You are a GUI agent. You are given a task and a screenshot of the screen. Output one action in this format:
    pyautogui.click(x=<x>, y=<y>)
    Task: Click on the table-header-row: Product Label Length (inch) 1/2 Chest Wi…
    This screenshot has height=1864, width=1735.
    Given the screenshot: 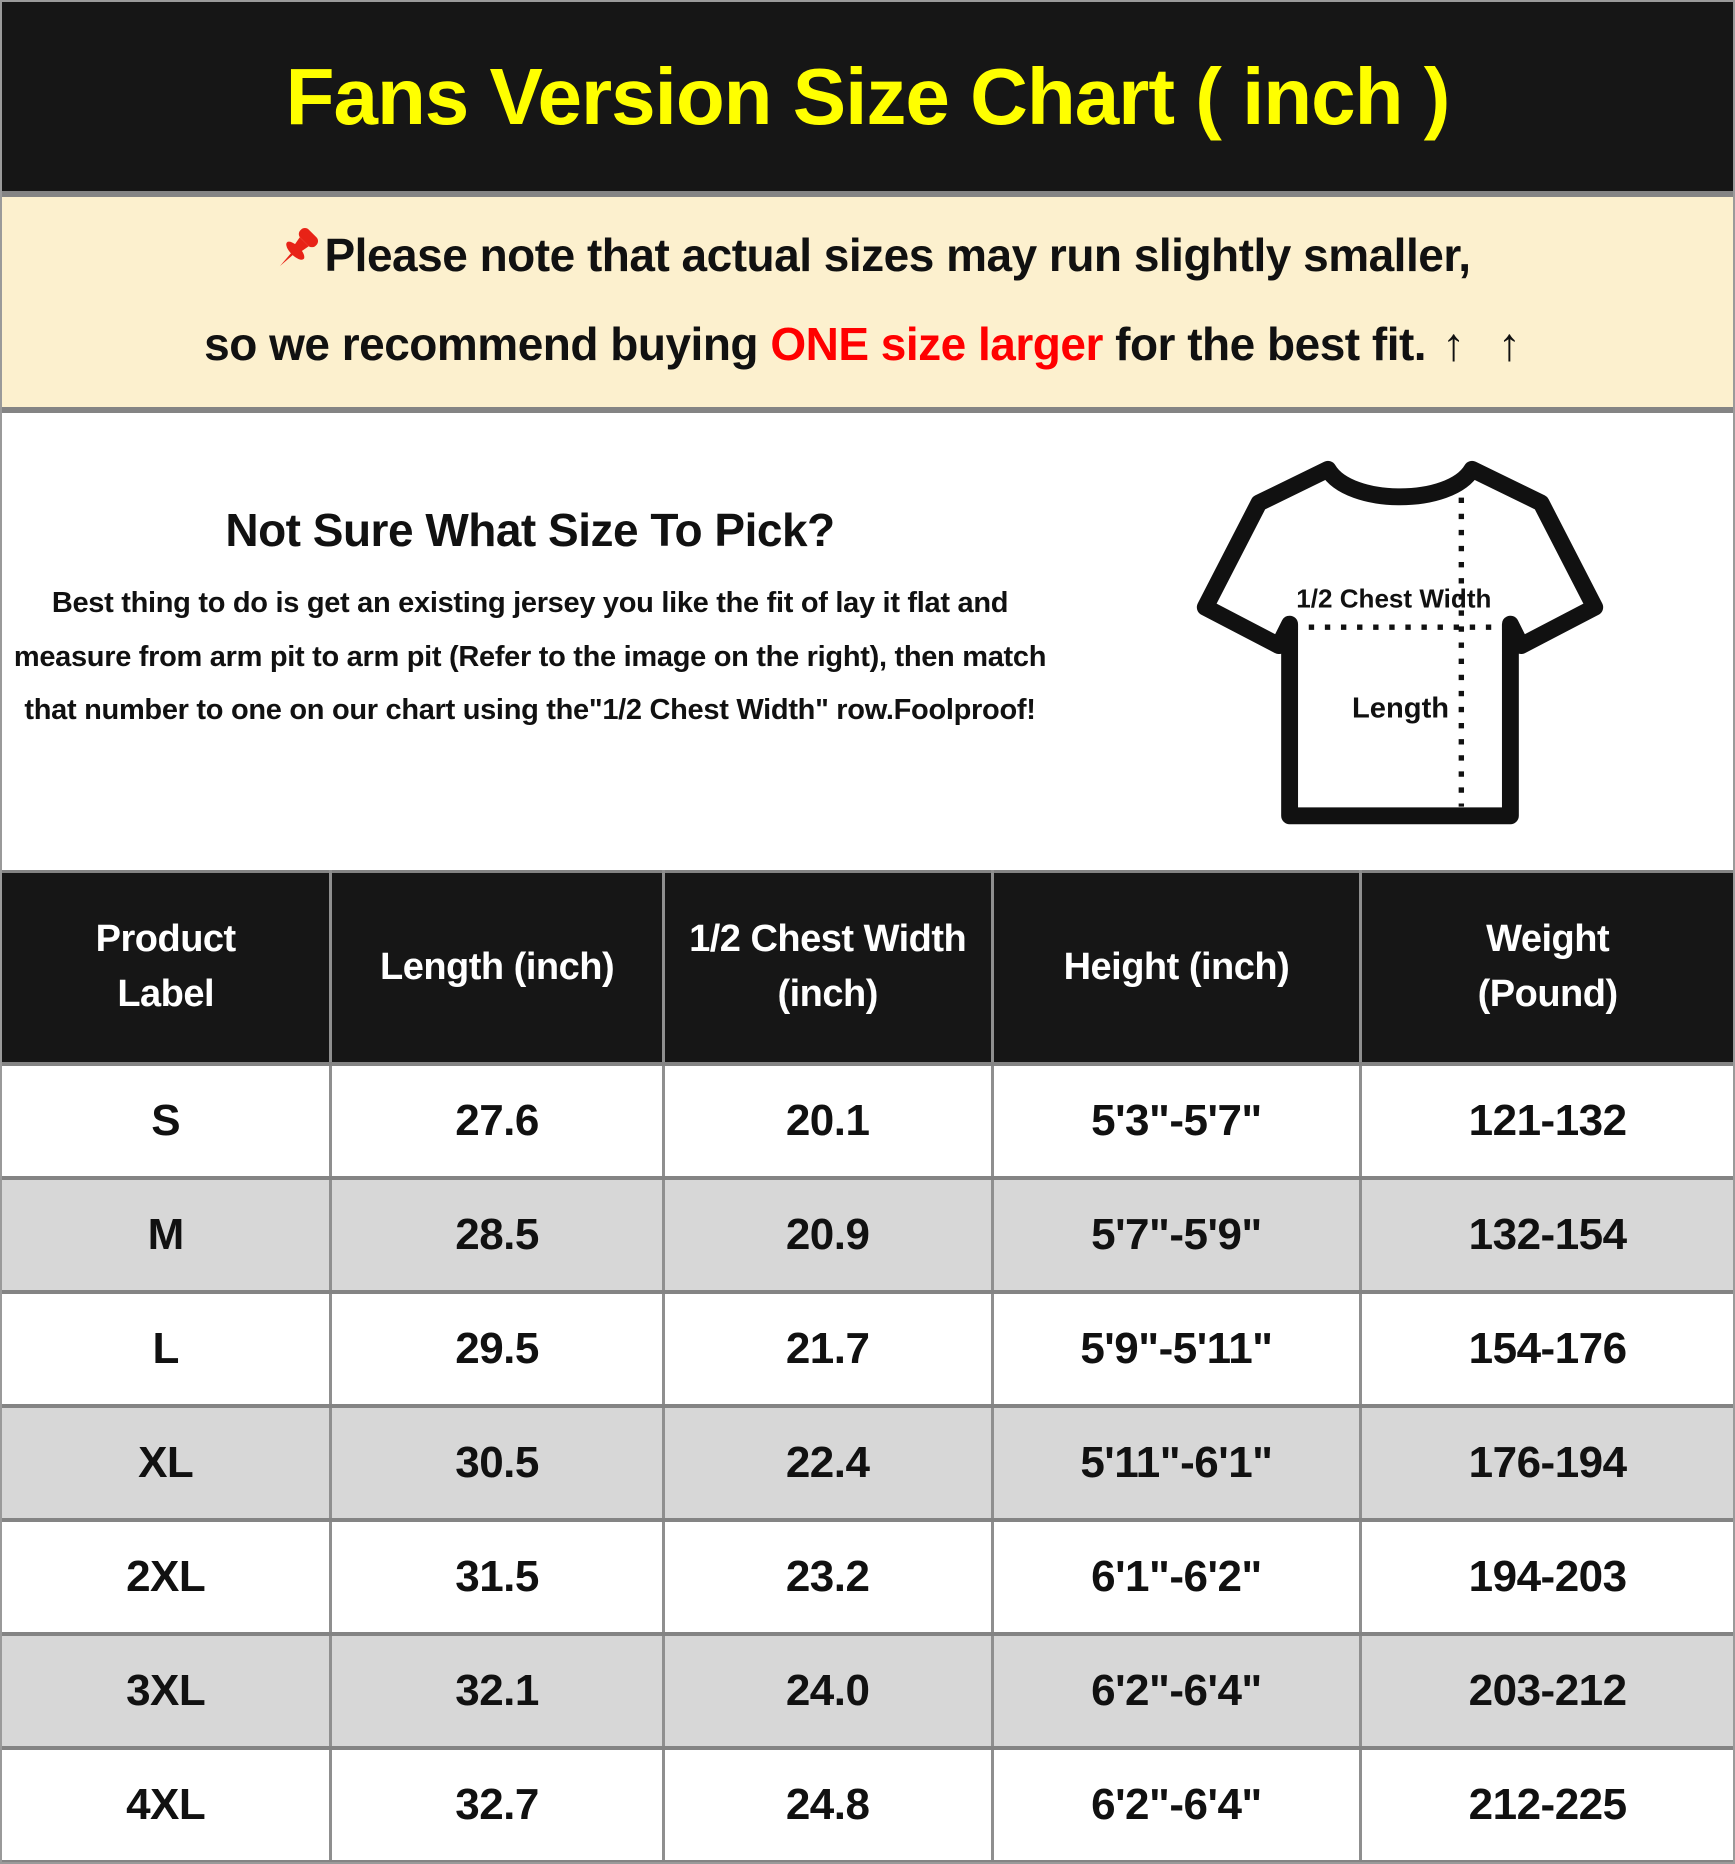 What is the action you would take?
    pyautogui.click(x=867, y=967)
    